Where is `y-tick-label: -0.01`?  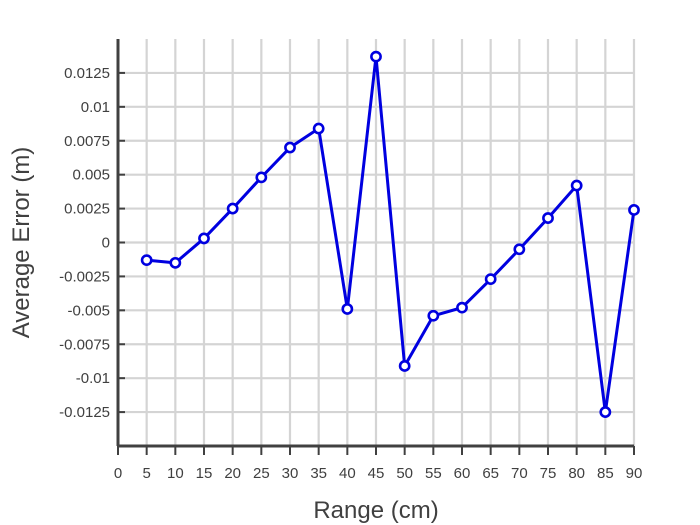 y-tick-label: -0.01 is located at coordinates (93, 378).